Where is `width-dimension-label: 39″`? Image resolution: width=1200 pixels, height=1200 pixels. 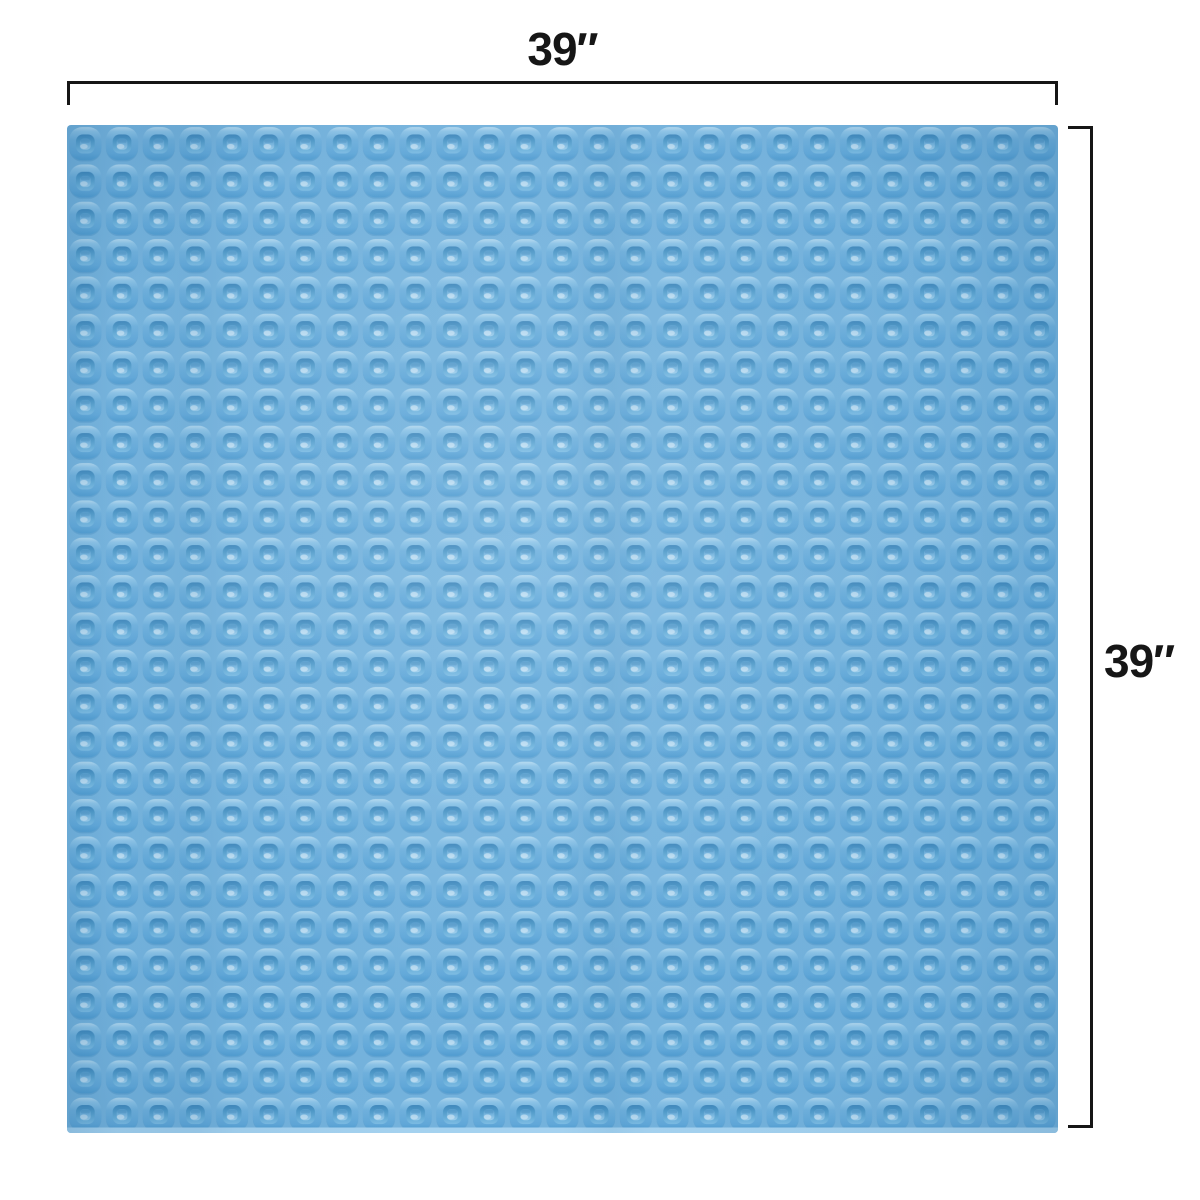
width-dimension-label: 39″ is located at coordinates (562, 49).